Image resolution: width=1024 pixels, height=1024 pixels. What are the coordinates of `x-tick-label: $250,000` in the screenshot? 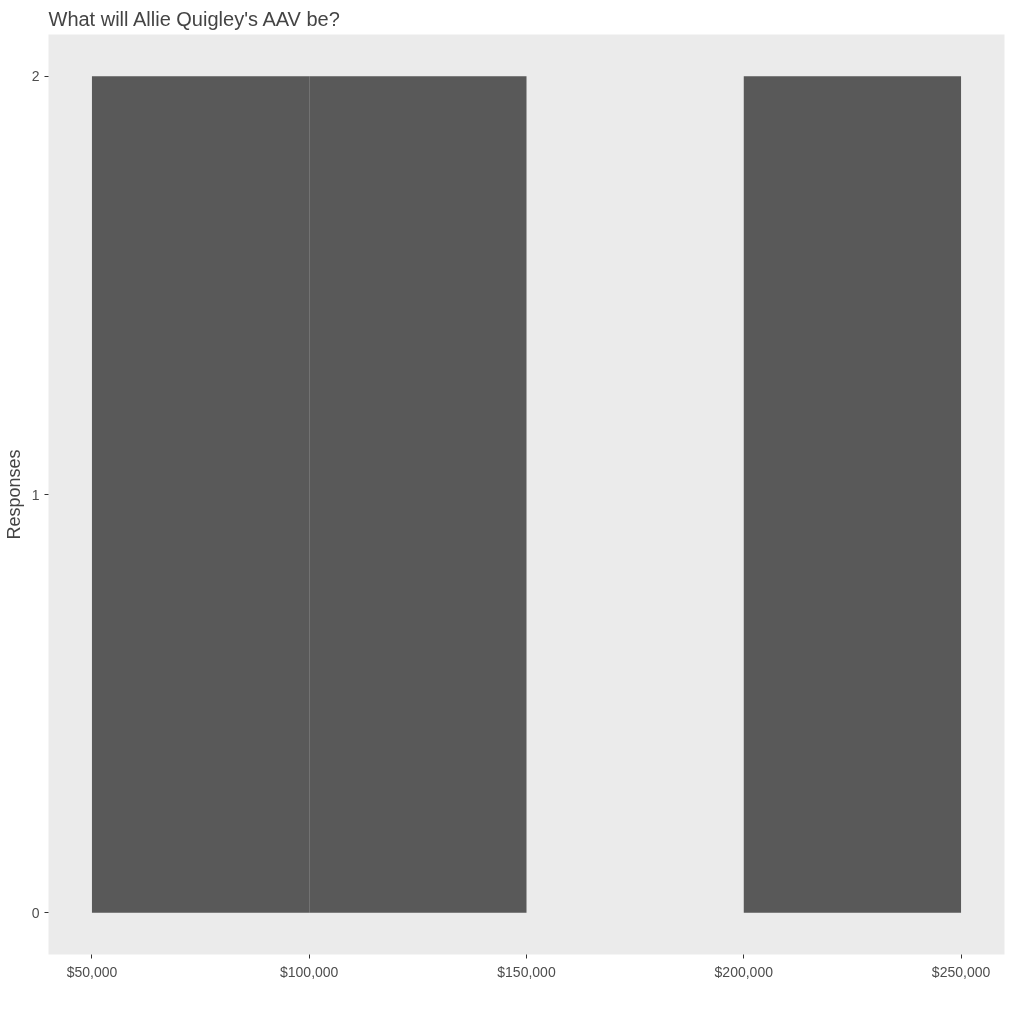 It's located at (961, 971).